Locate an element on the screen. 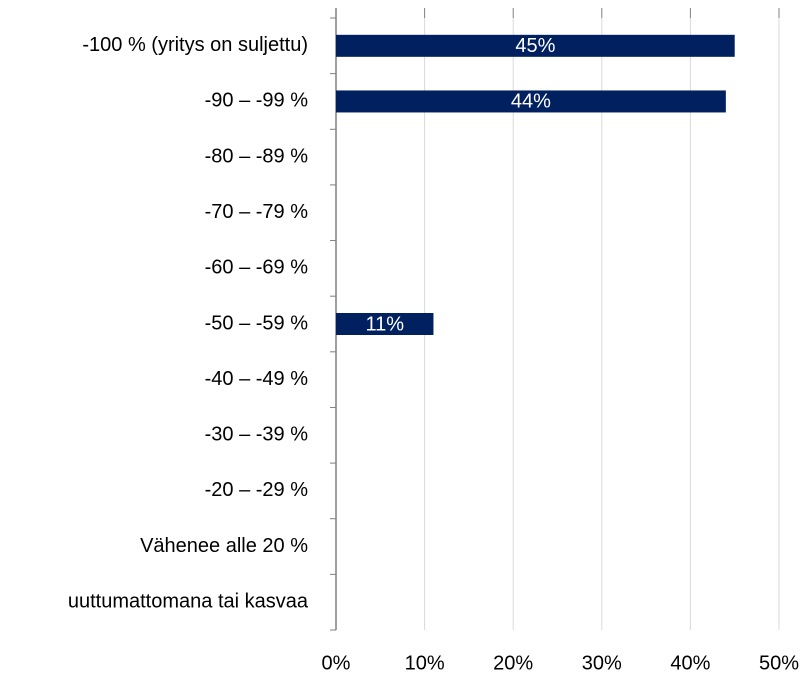 The image size is (808, 674). x-tick-label: 10% is located at coordinates (425, 663).